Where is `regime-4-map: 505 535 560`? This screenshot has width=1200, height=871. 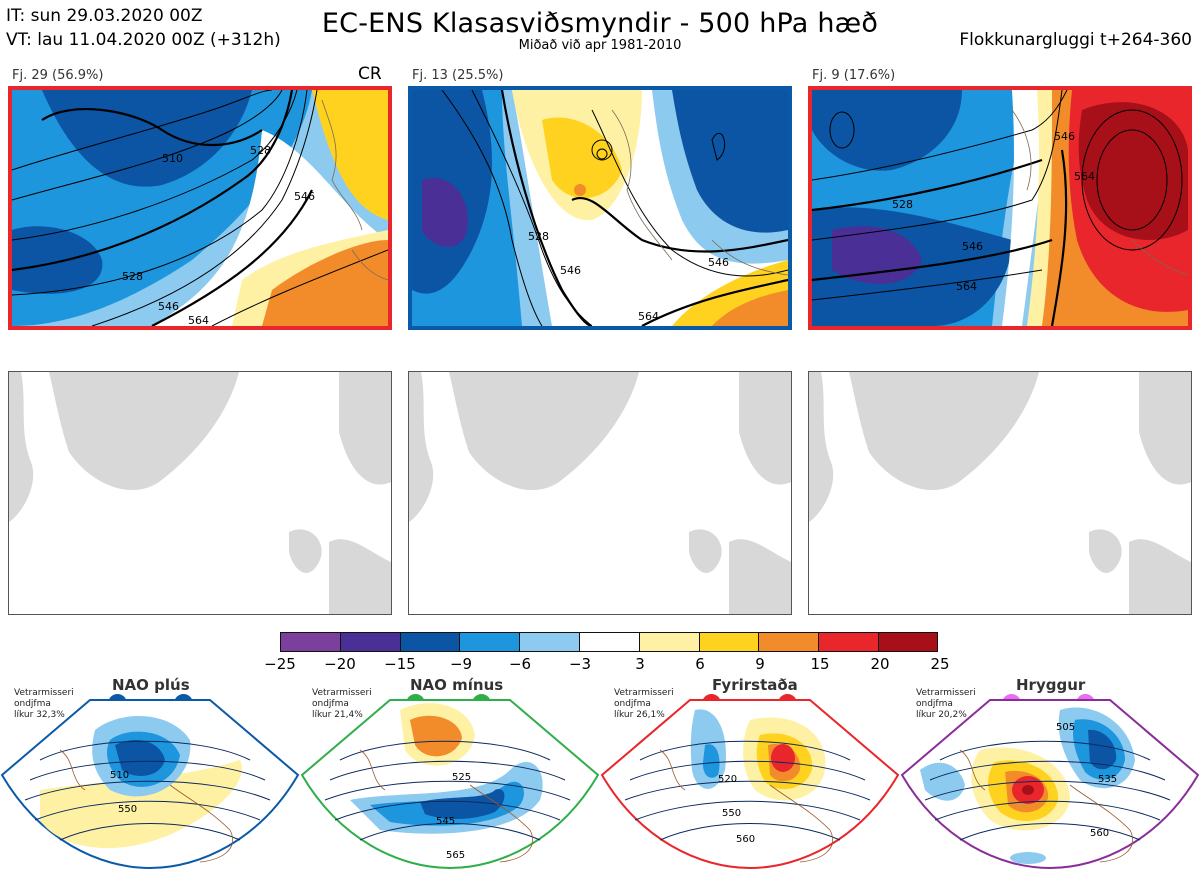 regime-4-map: 505 535 560 is located at coordinates (1050, 784).